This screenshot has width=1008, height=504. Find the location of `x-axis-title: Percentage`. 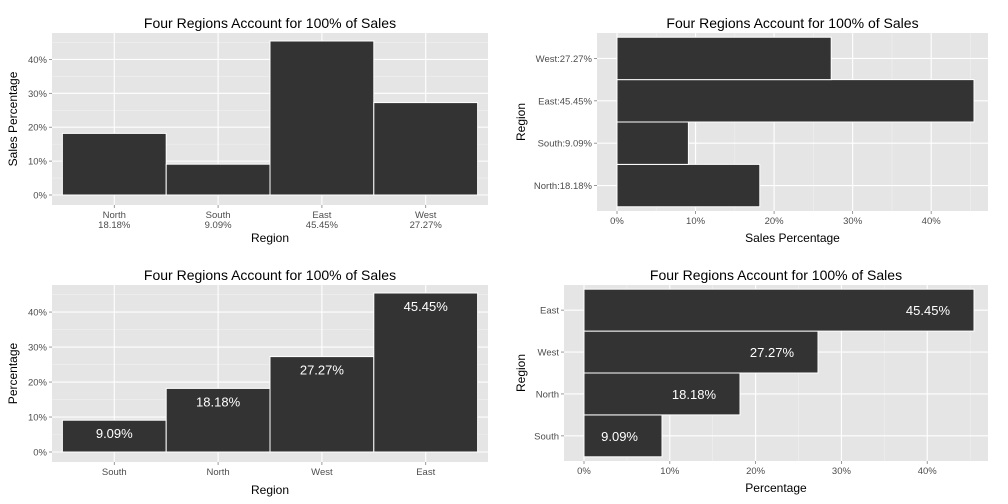

x-axis-title: Percentage is located at coordinates (776, 488).